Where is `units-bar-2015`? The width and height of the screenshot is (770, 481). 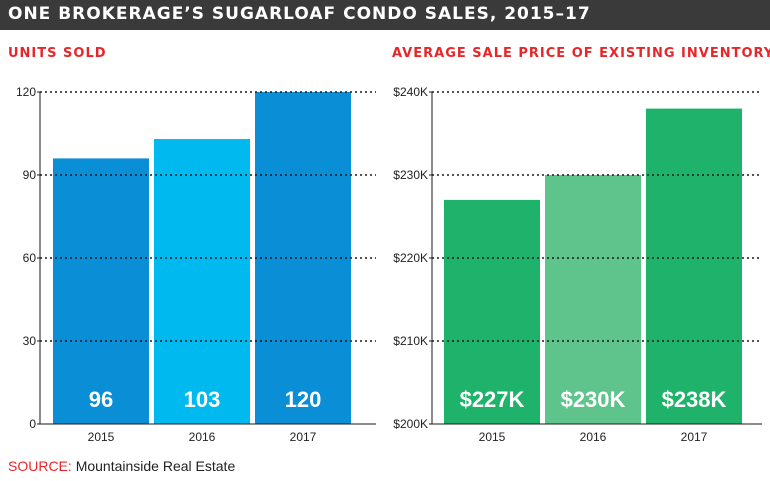 units-bar-2015 is located at coordinates (101, 291).